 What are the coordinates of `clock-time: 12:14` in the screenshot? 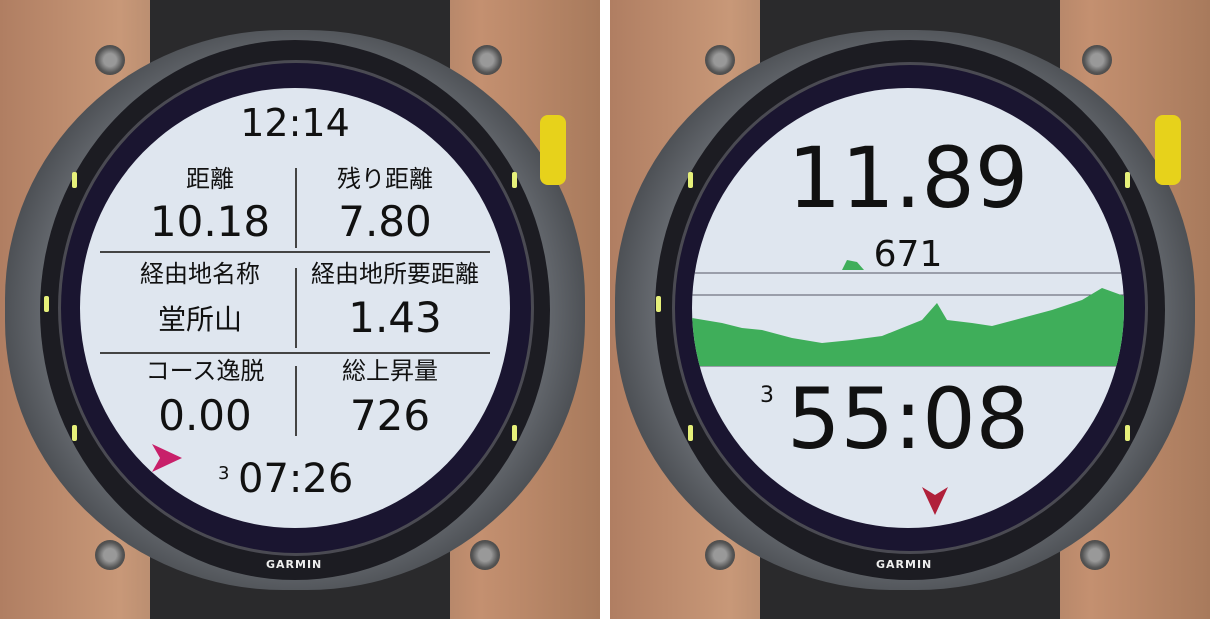 It's located at (295, 123).